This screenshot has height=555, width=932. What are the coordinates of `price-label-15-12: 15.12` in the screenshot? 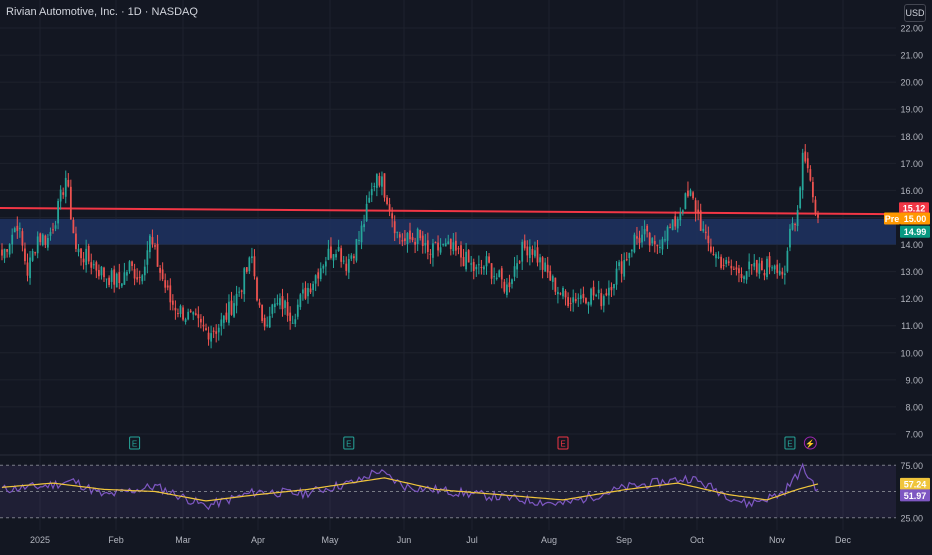 It's located at (914, 209).